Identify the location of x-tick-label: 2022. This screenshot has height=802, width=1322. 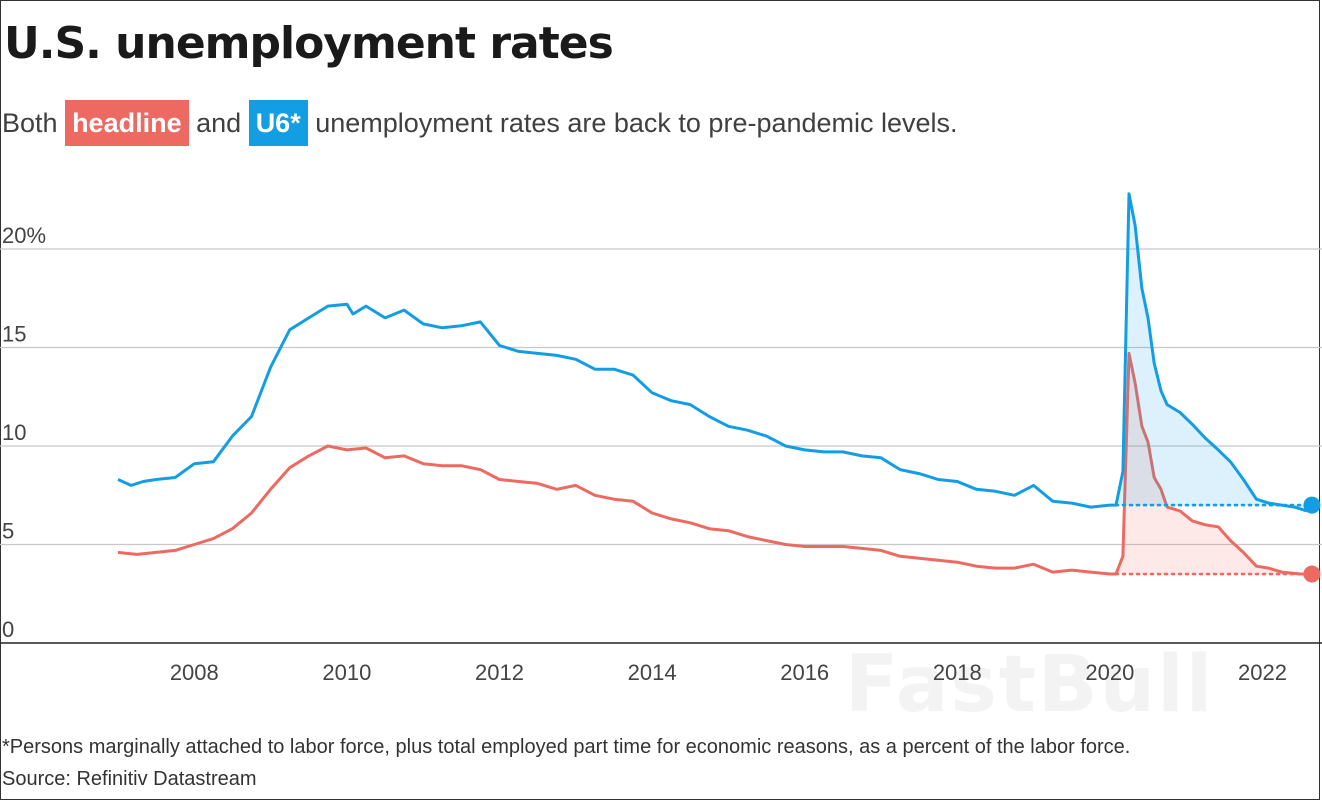
(1262, 672).